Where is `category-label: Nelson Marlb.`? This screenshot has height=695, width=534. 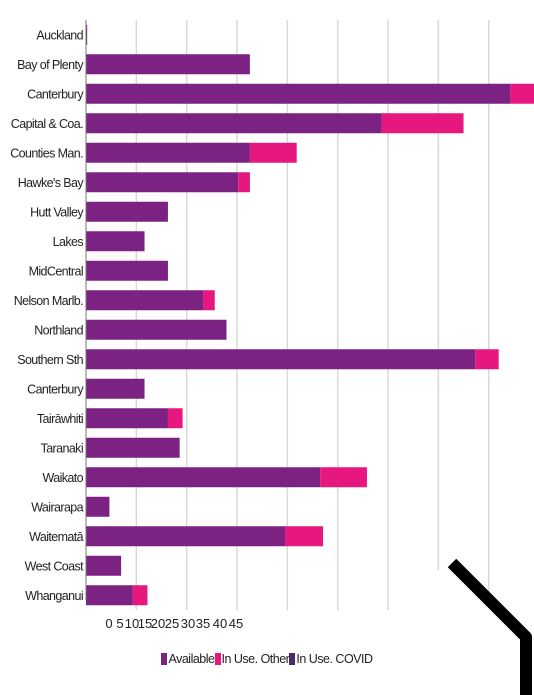 category-label: Nelson Marlb. is located at coordinates (48, 301).